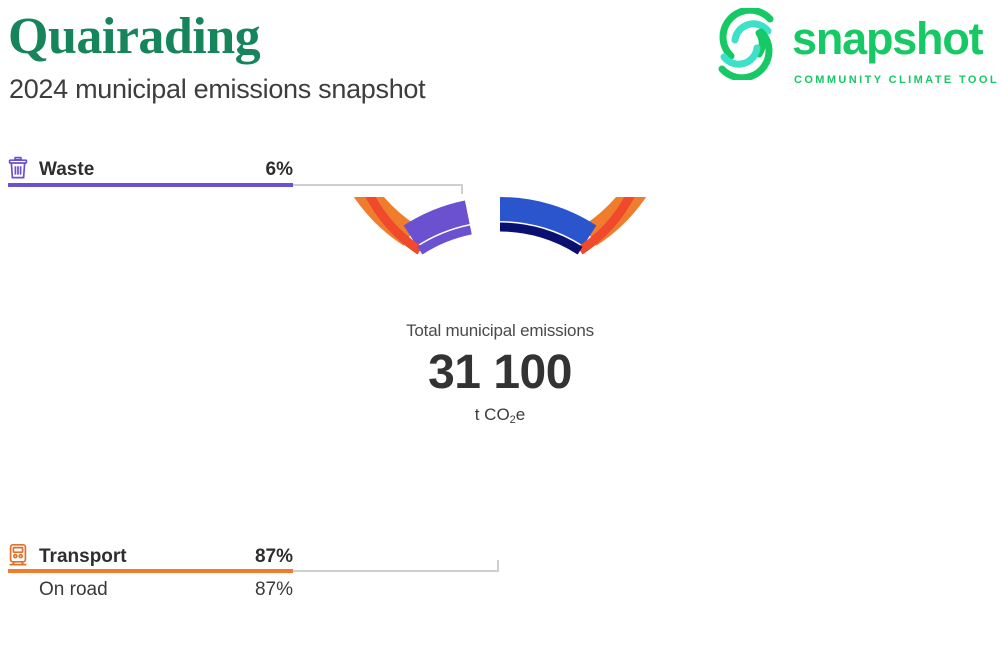 The width and height of the screenshot is (1000, 670). I want to click on waste-bar-track, so click(235, 185).